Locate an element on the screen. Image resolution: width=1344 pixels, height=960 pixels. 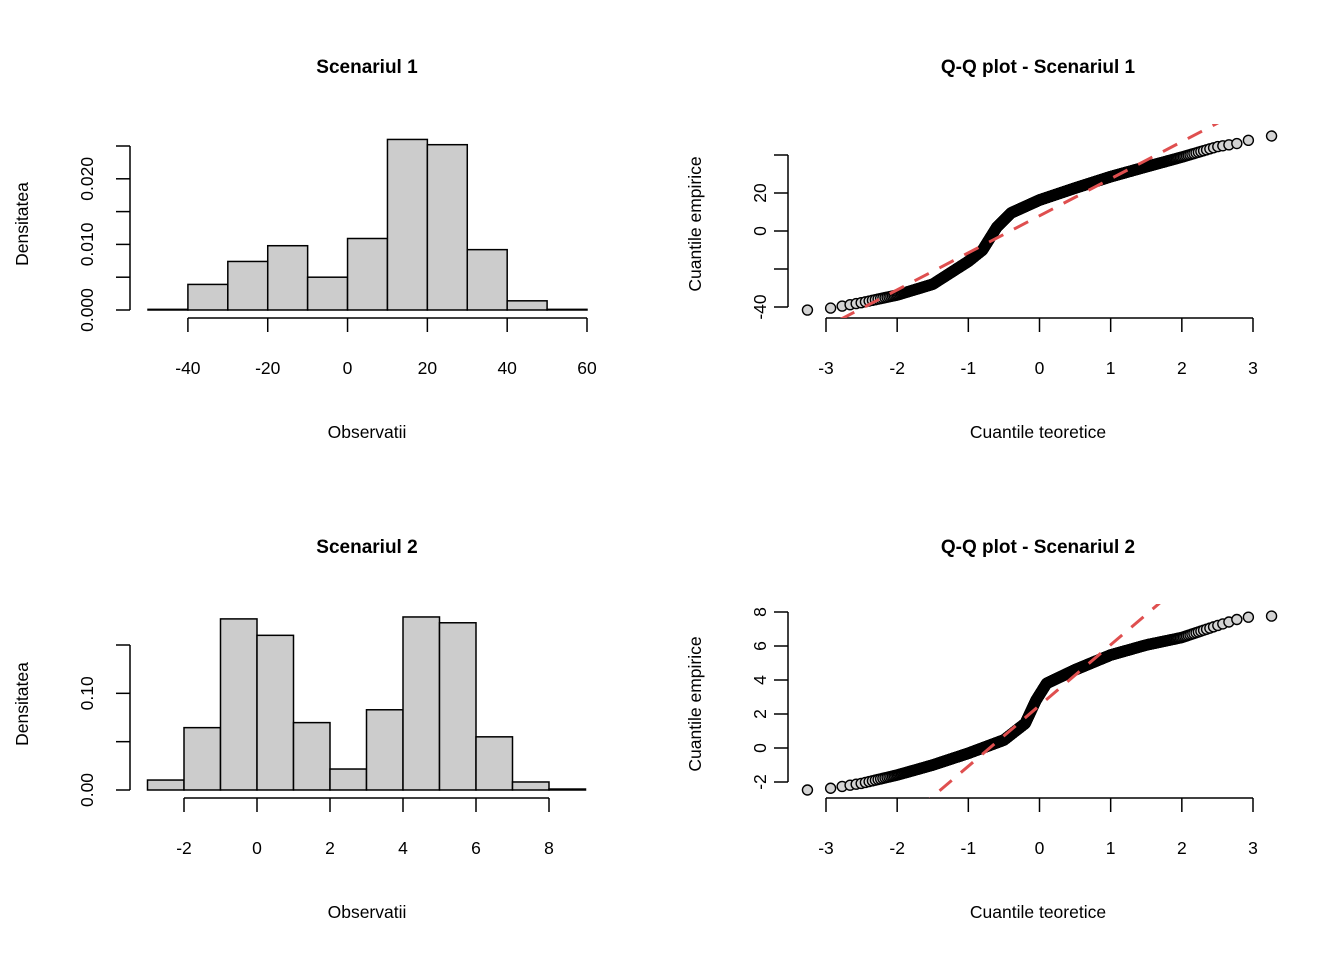
y-tick-label: 0.020 is located at coordinates (87, 179).